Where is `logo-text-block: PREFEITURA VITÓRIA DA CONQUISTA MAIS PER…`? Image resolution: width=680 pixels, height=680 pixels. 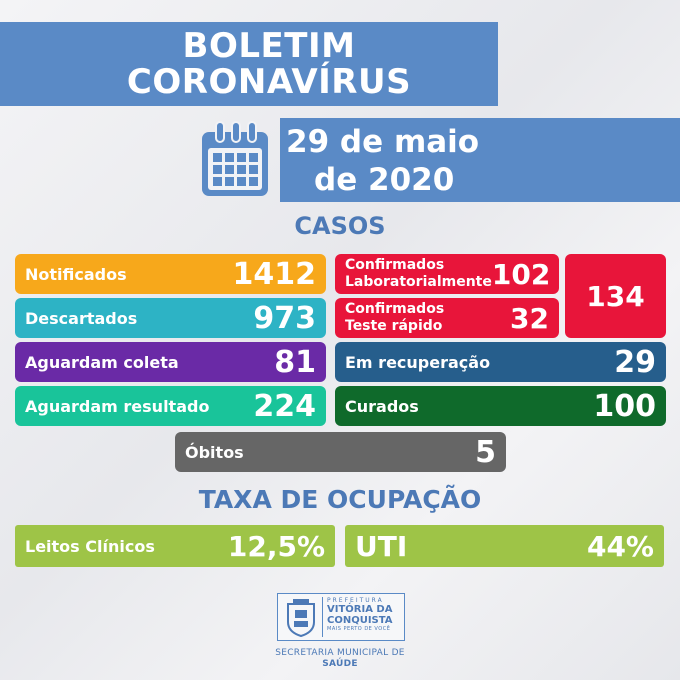
logo-text-block: PREFEITURA VITÓRIA DA CONQUISTA MAIS PER… is located at coordinates (362, 617).